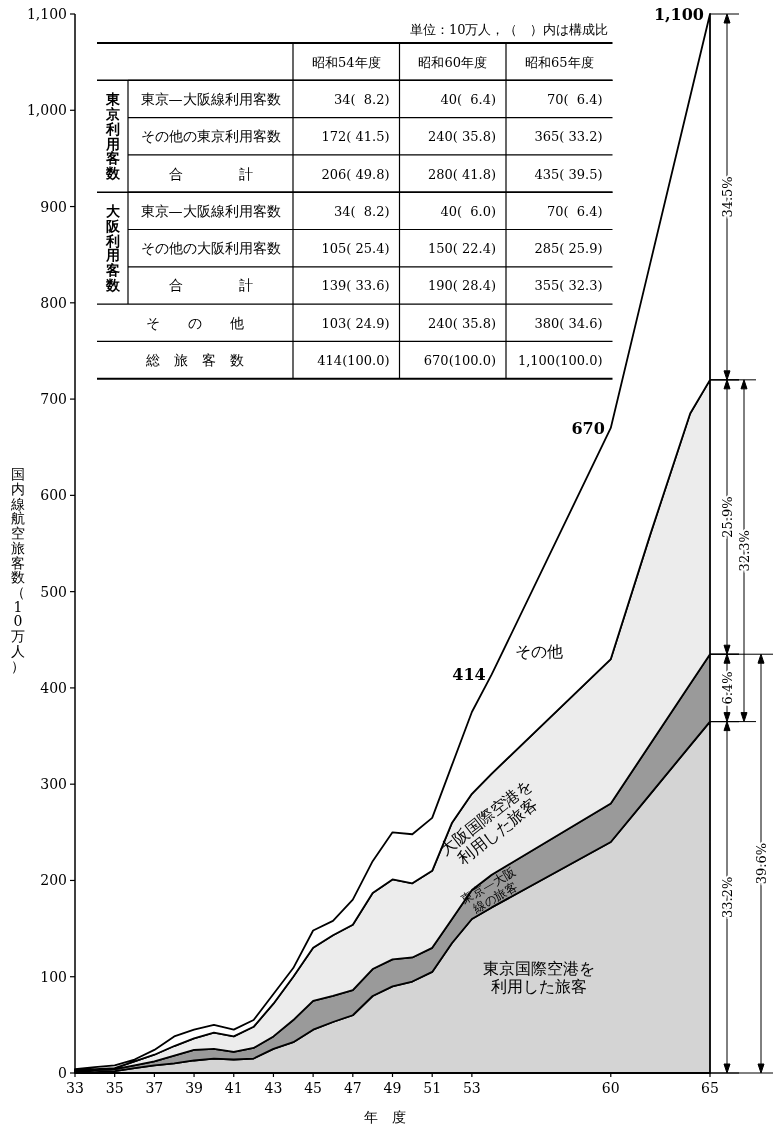 The height and width of the screenshot is (1133, 778). Describe the element at coordinates (355, 174) in the screenshot. I see `text: 206( 49.8)` at that location.